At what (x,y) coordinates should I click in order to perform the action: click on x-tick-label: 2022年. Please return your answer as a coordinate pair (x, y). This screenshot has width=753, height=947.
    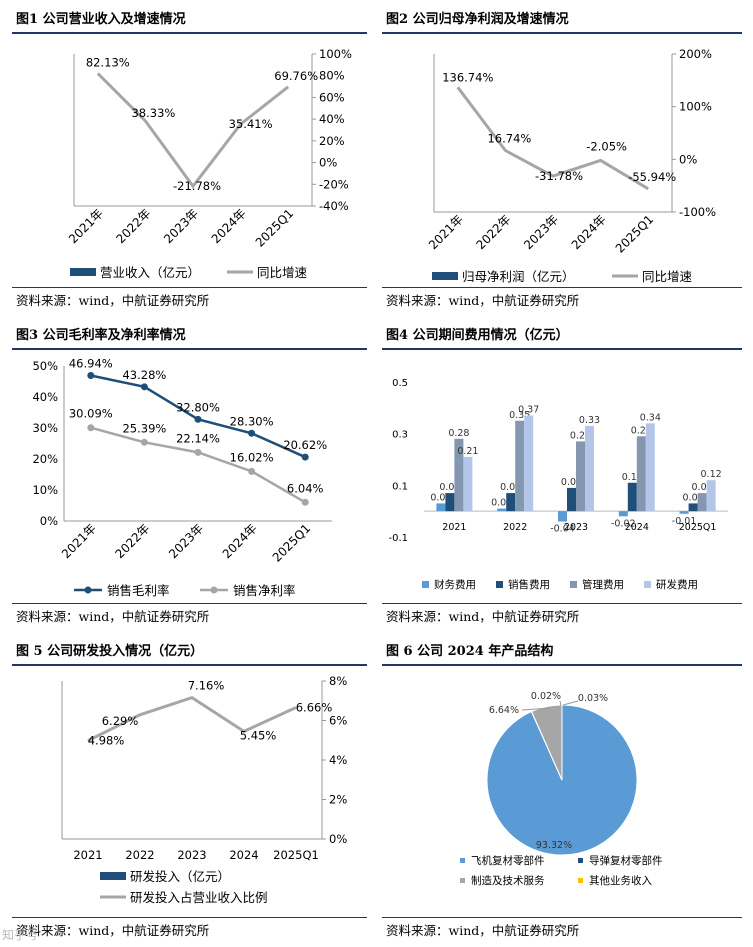
    Looking at the image, I should click on (134, 226).